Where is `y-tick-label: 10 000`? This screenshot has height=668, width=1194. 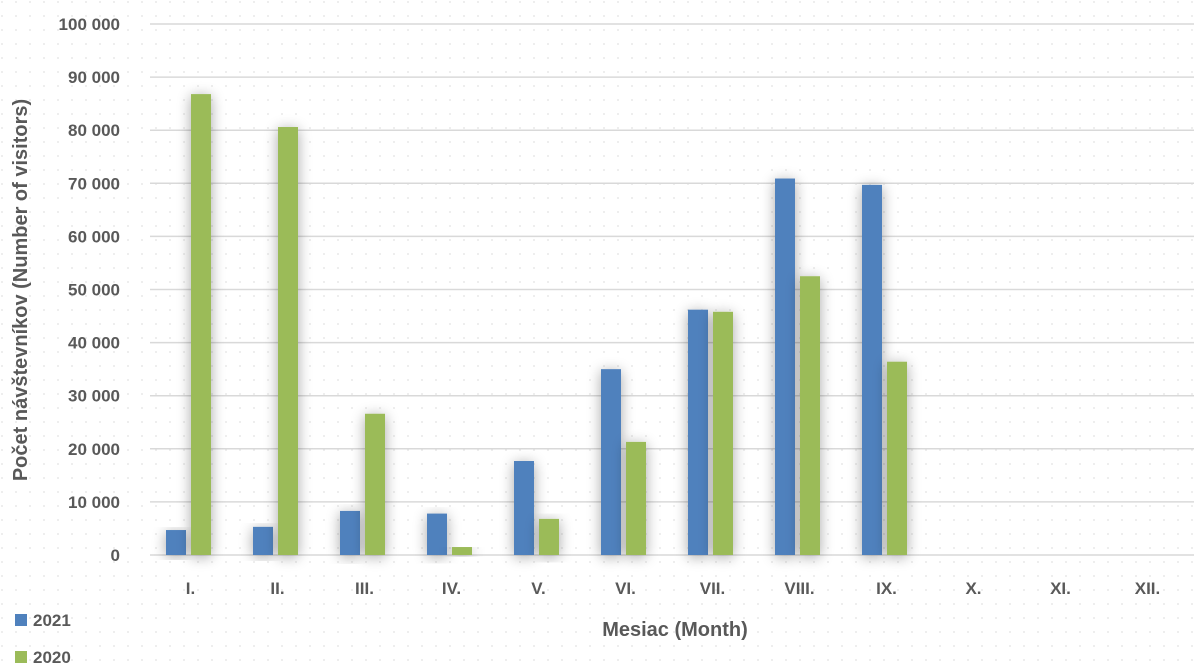 y-tick-label: 10 000 is located at coordinates (94, 502).